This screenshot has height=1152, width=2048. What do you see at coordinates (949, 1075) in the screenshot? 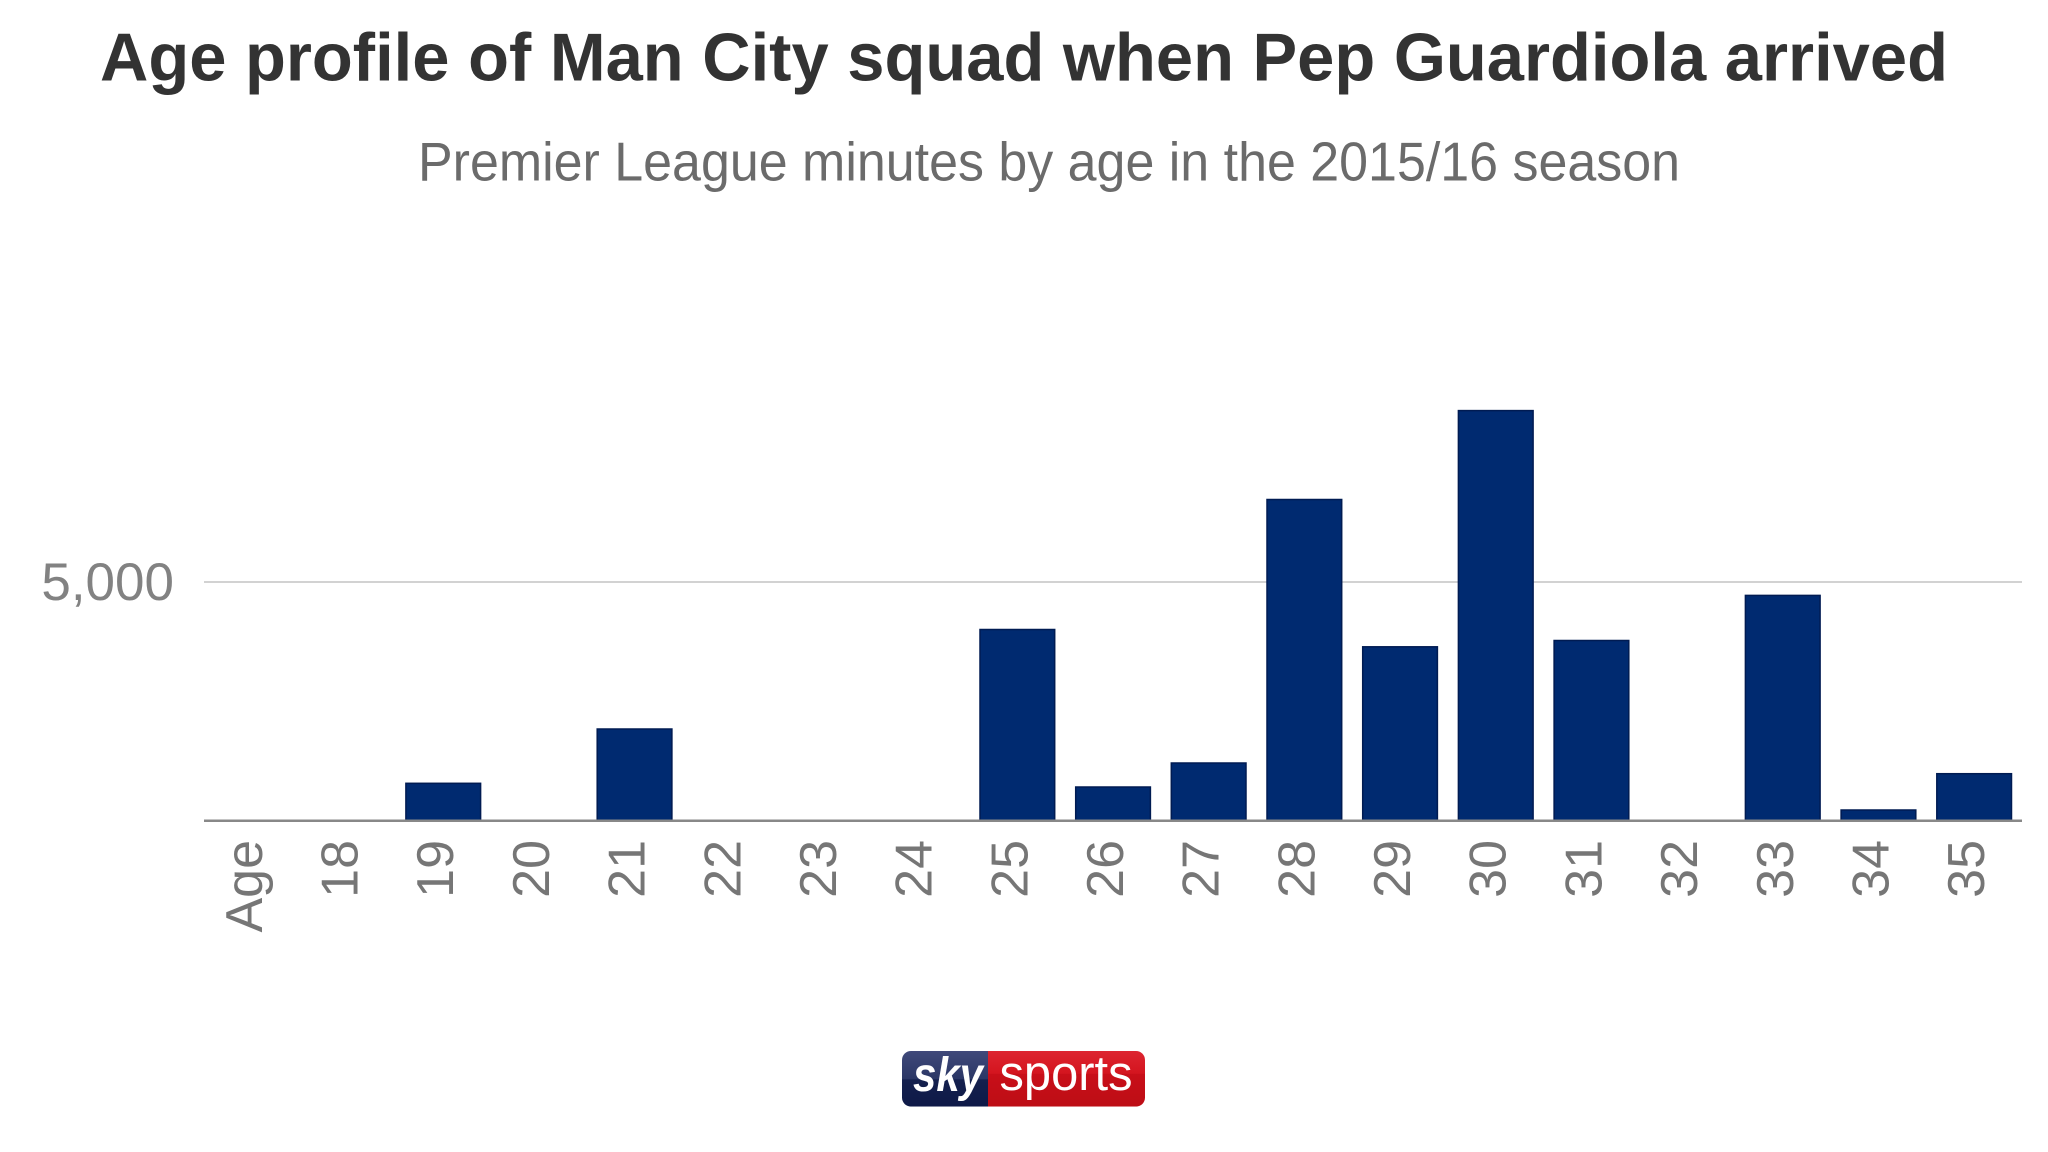
I see `svg-text: sky` at bounding box center [949, 1075].